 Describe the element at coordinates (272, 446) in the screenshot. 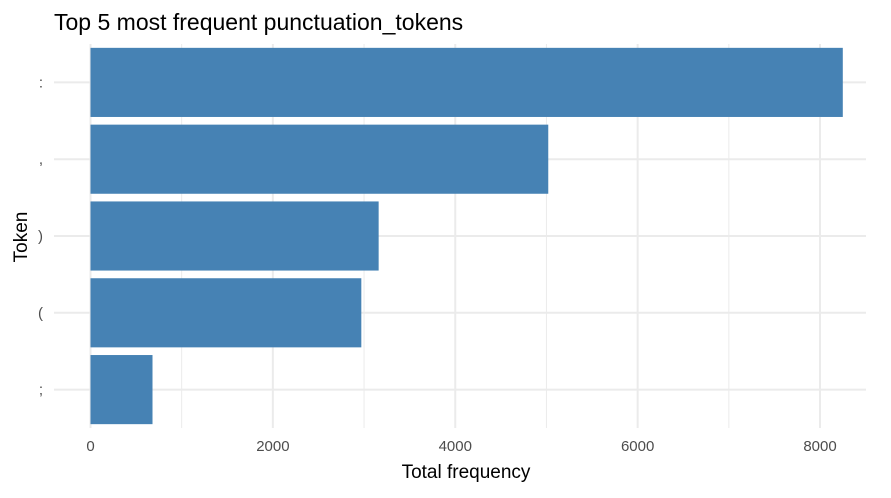

I see `x-tick-label: 2000` at that location.